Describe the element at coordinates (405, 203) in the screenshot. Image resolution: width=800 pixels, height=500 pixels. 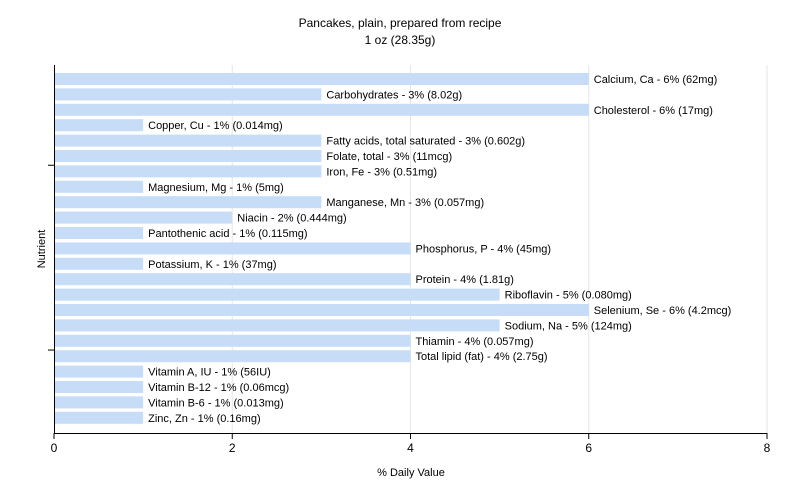
I see `bar-label: Manganese, Mn - 3% (0.057mg)` at that location.